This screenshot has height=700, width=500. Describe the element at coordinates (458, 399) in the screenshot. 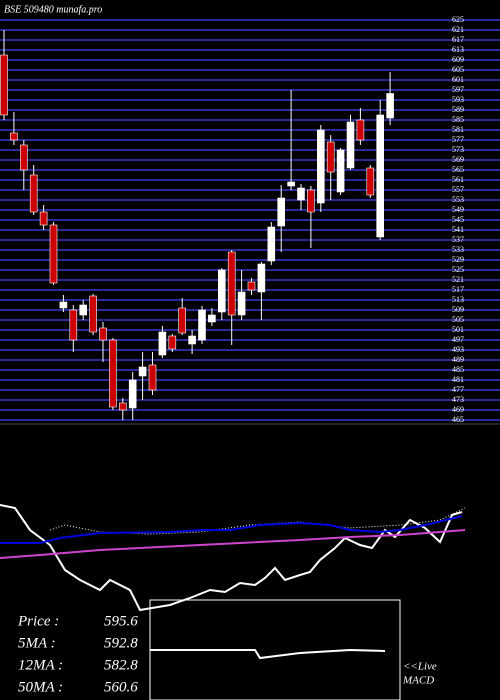

I see `y-tick-label: 473` at that location.